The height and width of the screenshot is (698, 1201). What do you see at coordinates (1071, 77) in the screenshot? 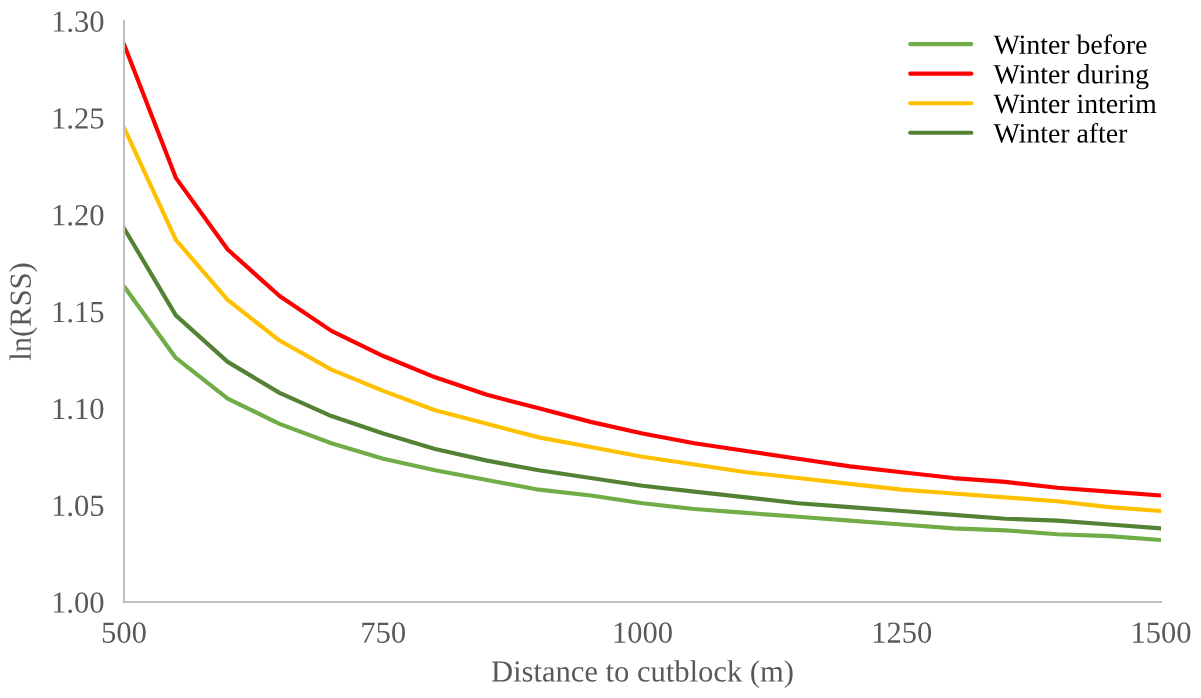
I see `legend-label: Winter during` at bounding box center [1071, 77].